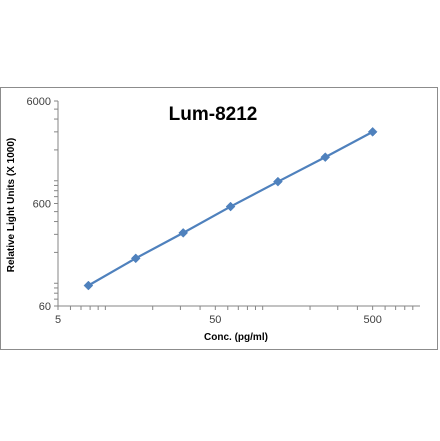  I want to click on chart-title: Lum-8212, so click(213, 114).